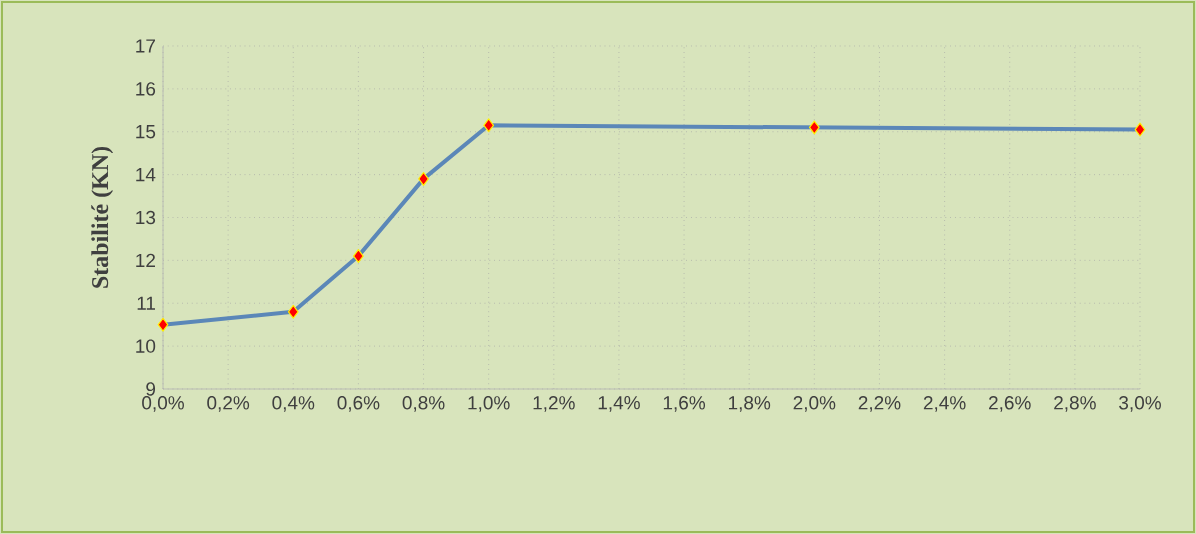  Describe the element at coordinates (358, 404) in the screenshot. I see `x-tick-label: 0,6%` at that location.